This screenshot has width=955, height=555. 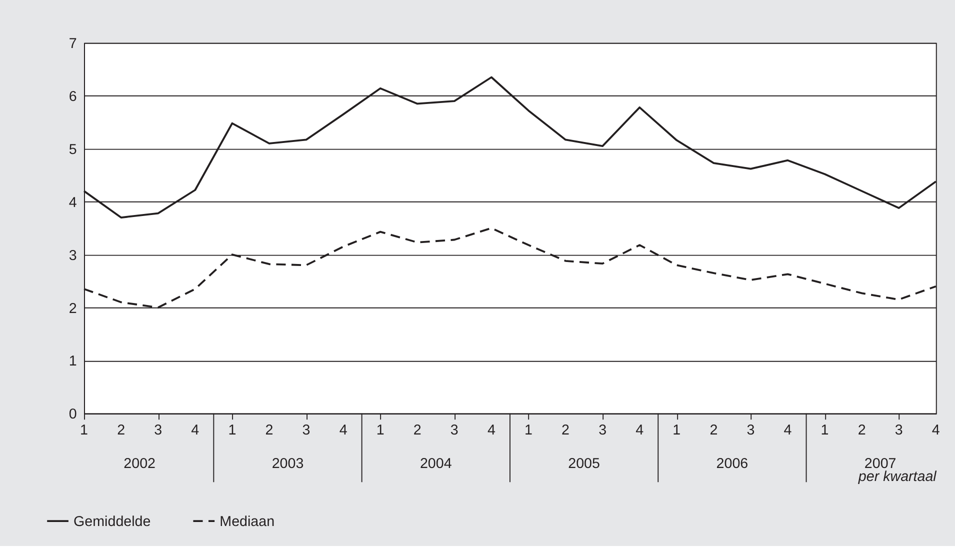 What do you see at coordinates (72, 44) in the screenshot?
I see `y-tick-label: 7` at bounding box center [72, 44].